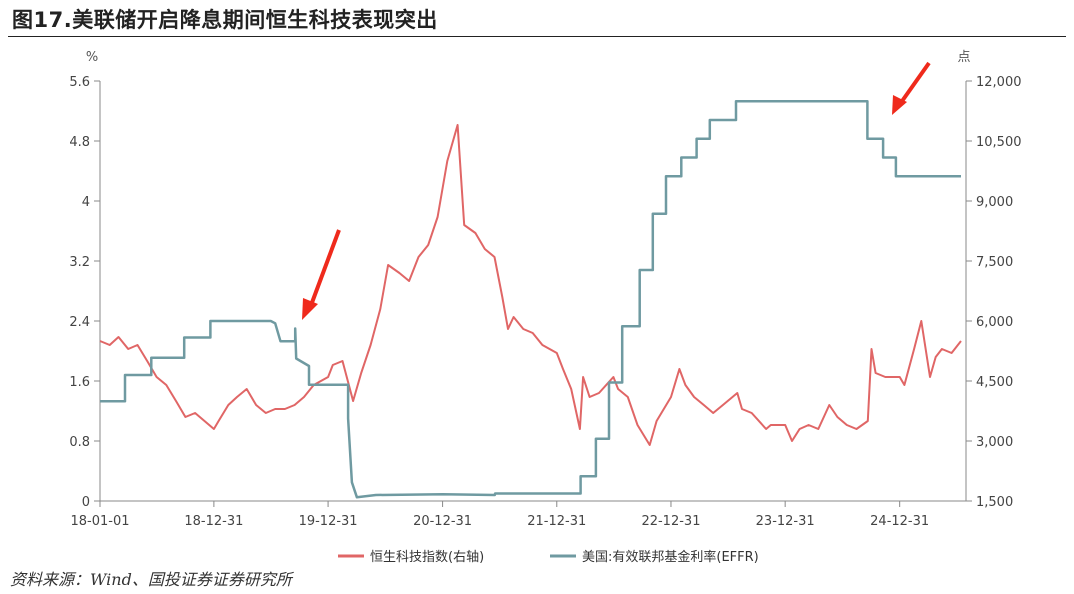 The height and width of the screenshot is (594, 1074). I want to click on left-tick-label: 0.8, so click(79, 442).